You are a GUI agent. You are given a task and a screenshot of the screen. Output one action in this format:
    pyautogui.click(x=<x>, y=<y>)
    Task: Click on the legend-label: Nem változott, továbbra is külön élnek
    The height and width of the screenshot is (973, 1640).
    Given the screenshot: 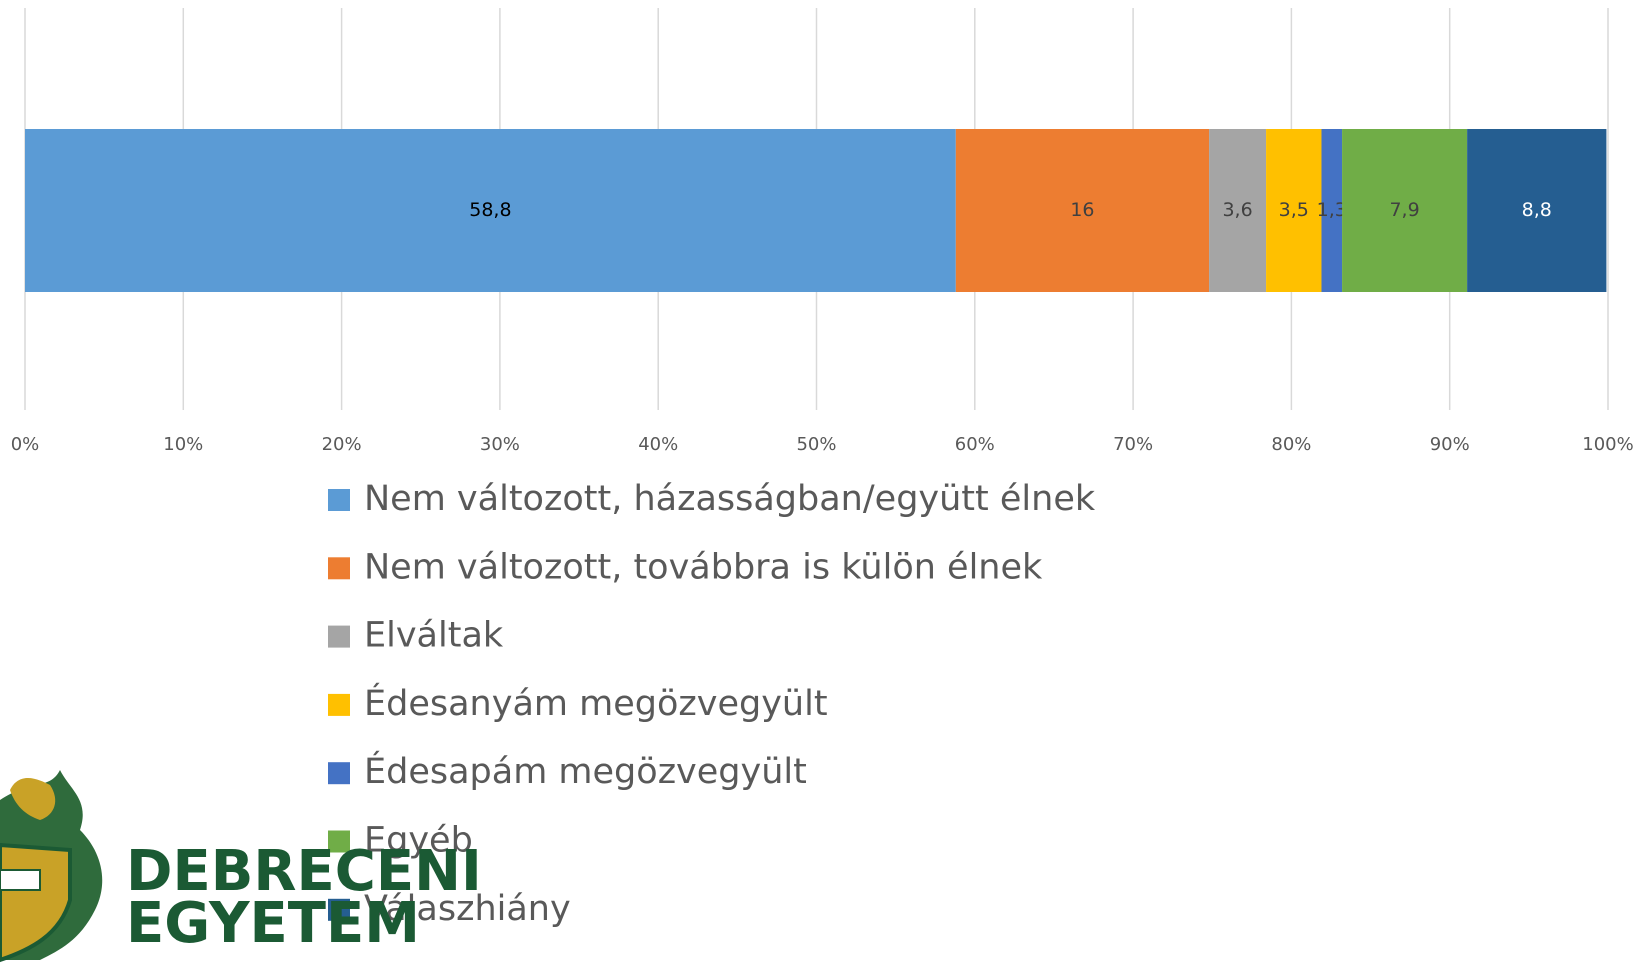 What is the action you would take?
    pyautogui.click(x=703, y=567)
    